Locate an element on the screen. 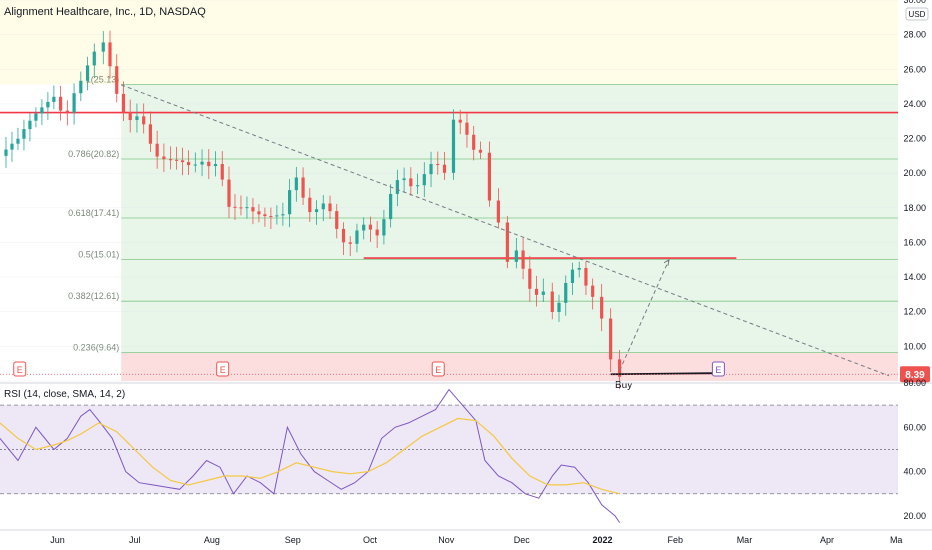 The width and height of the screenshot is (932, 550). time-tick: Apr is located at coordinates (827, 540).